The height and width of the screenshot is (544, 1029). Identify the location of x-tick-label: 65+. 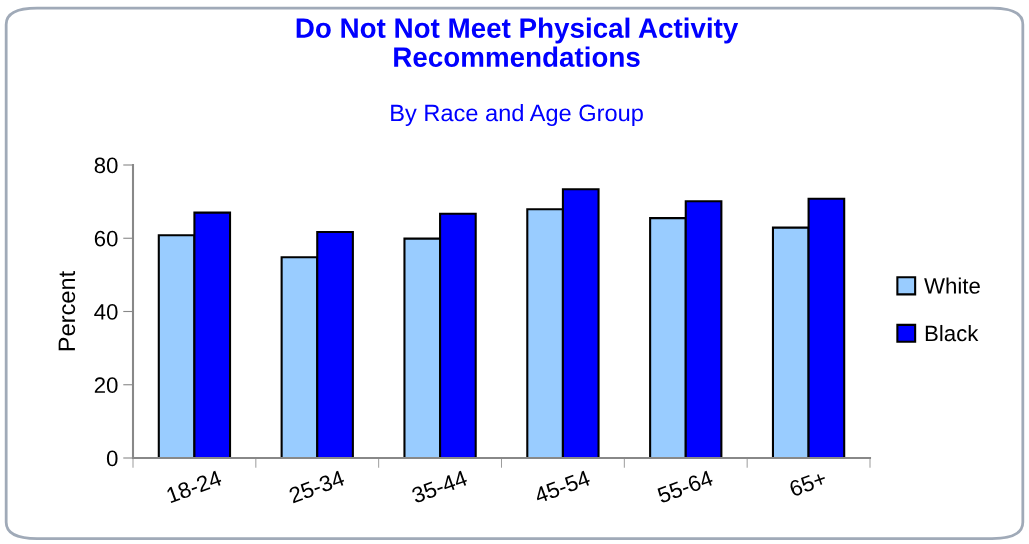
(808, 483).